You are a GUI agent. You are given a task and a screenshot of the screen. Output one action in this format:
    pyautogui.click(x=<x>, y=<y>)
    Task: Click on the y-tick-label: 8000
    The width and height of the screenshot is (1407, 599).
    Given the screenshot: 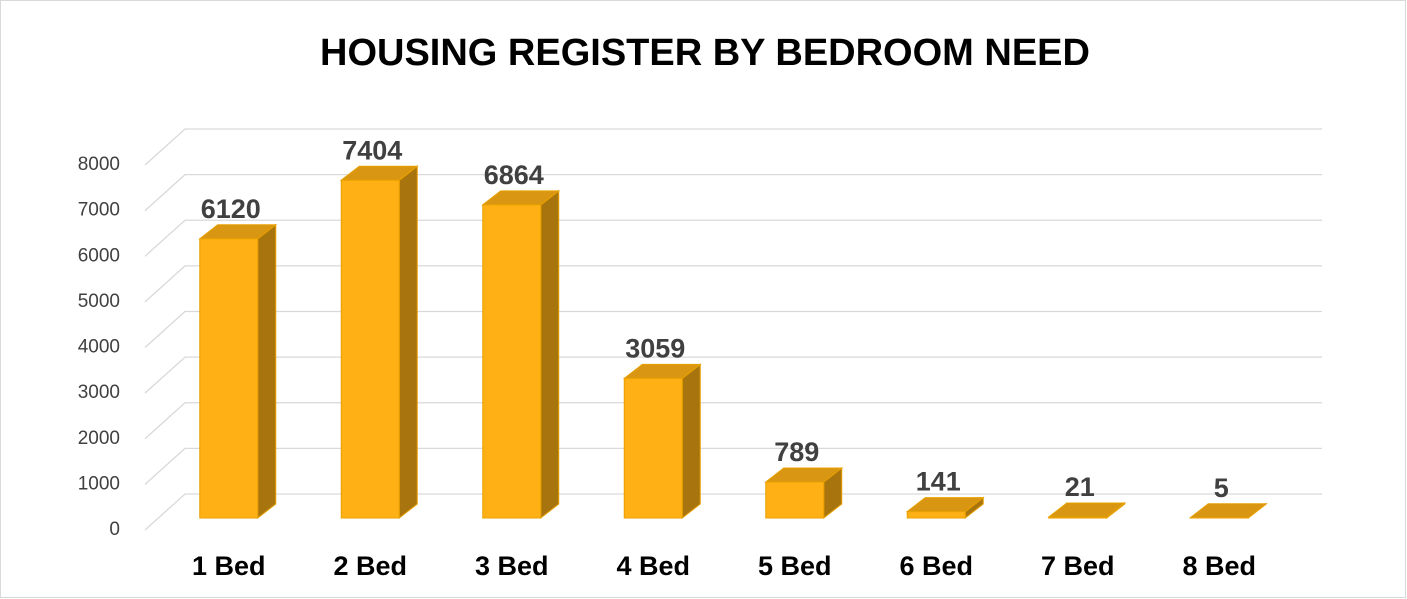 What is the action you would take?
    pyautogui.click(x=99, y=164)
    